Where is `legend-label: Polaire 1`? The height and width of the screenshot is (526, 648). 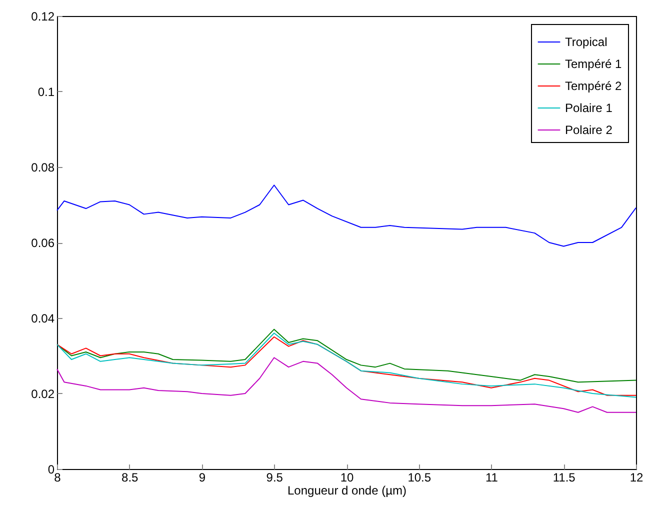
legend-label: Polaire 1 is located at coordinates (589, 108).